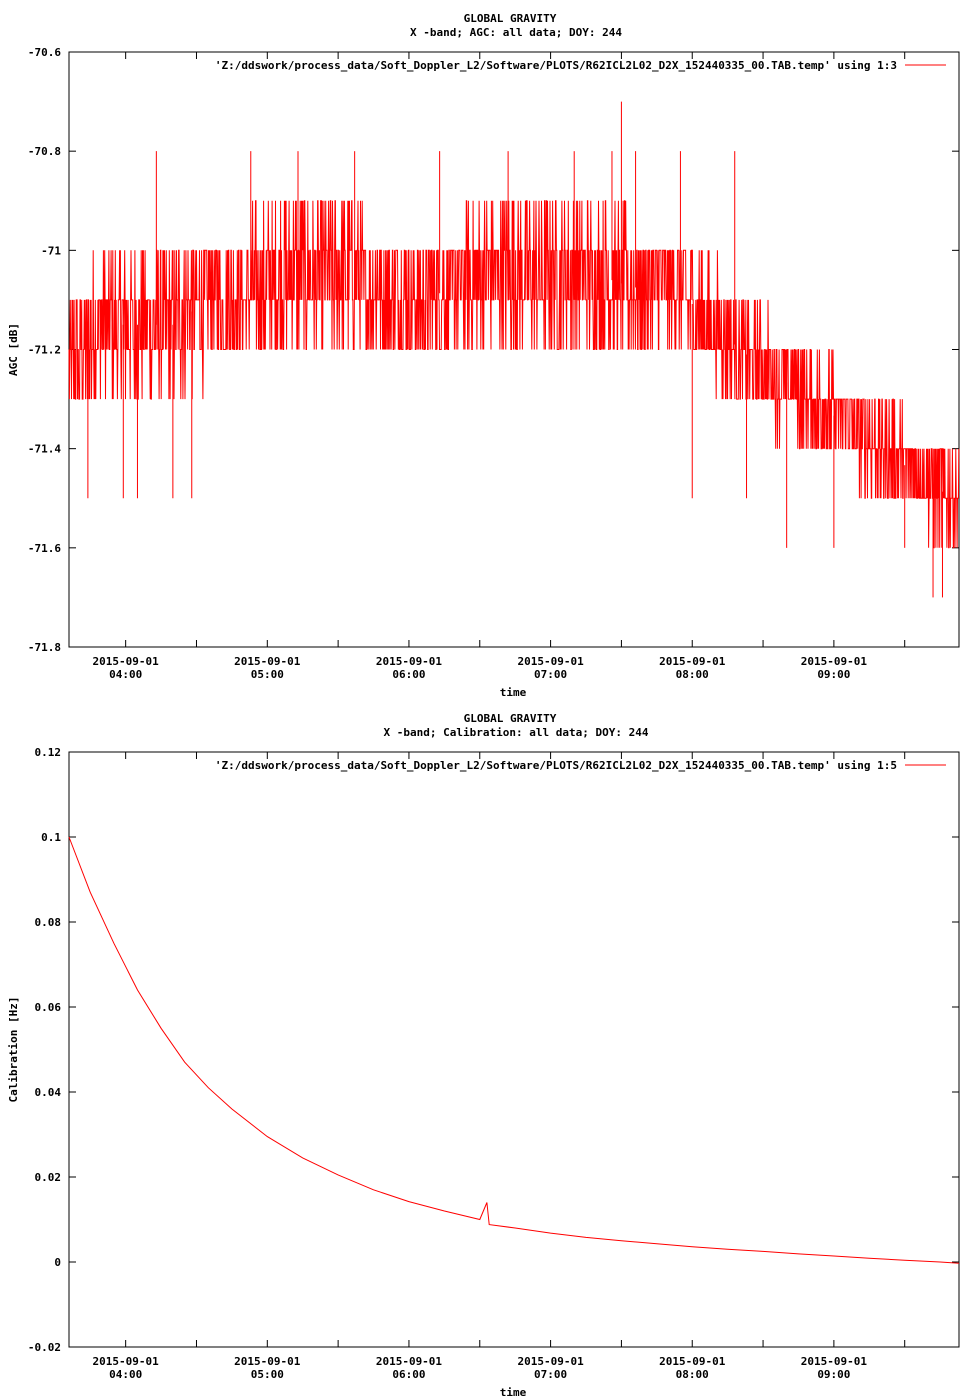 The image size is (980, 1400). What do you see at coordinates (57, 1262) in the screenshot?
I see `y-tick-label: 0` at bounding box center [57, 1262].